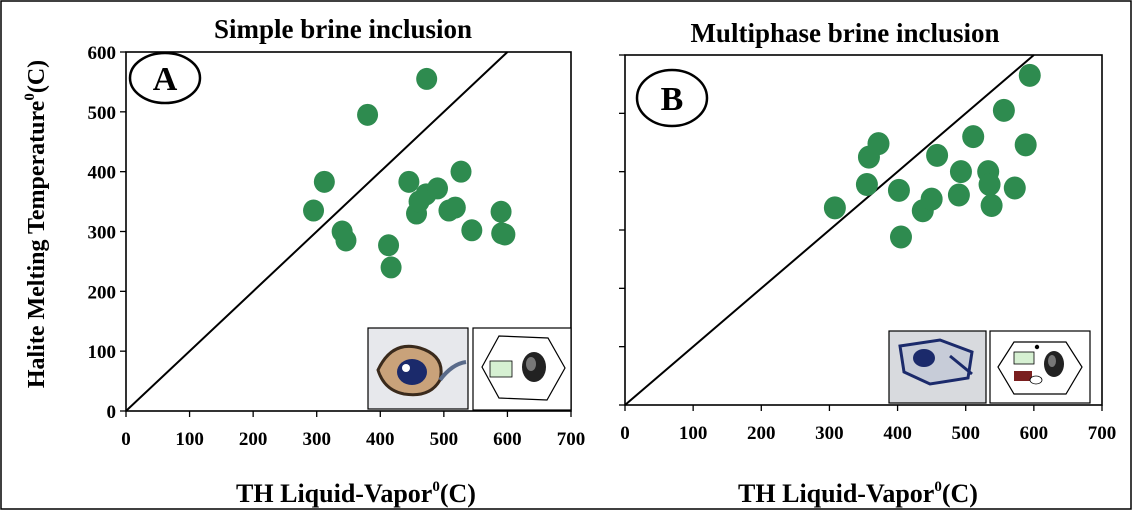 The width and height of the screenshot is (1132, 510). I want to click on panel-b-points, so click(932, 156).